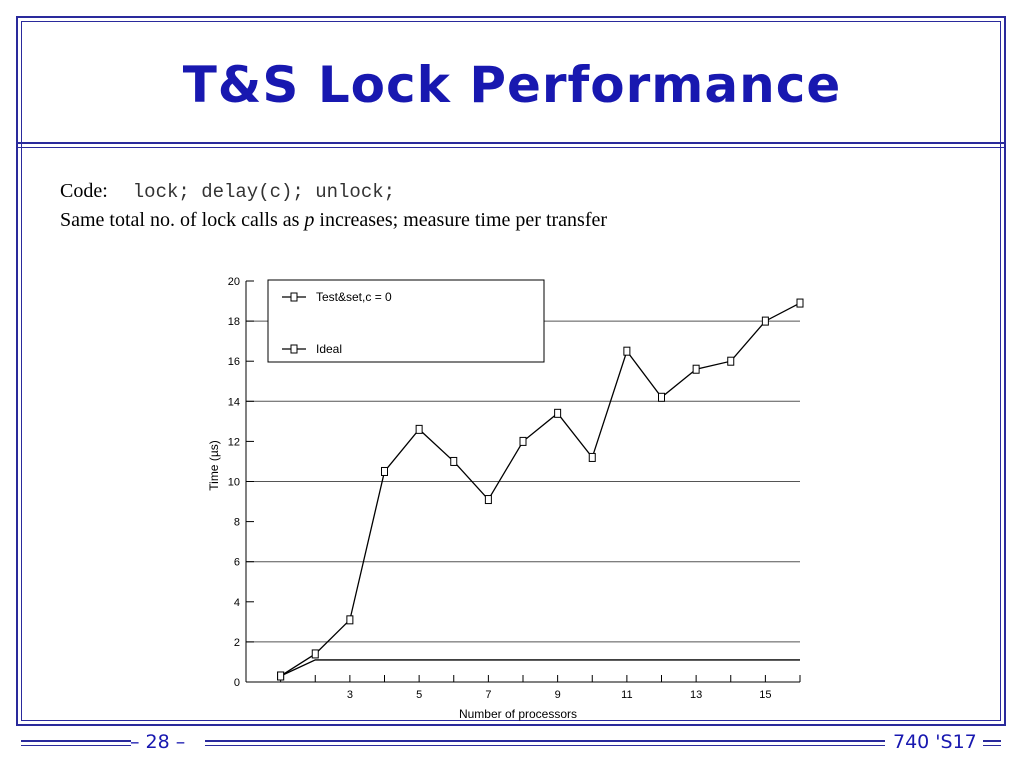 The image size is (1024, 768). Describe the element at coordinates (84, 191) in the screenshot. I see `code-label: Code:` at that location.